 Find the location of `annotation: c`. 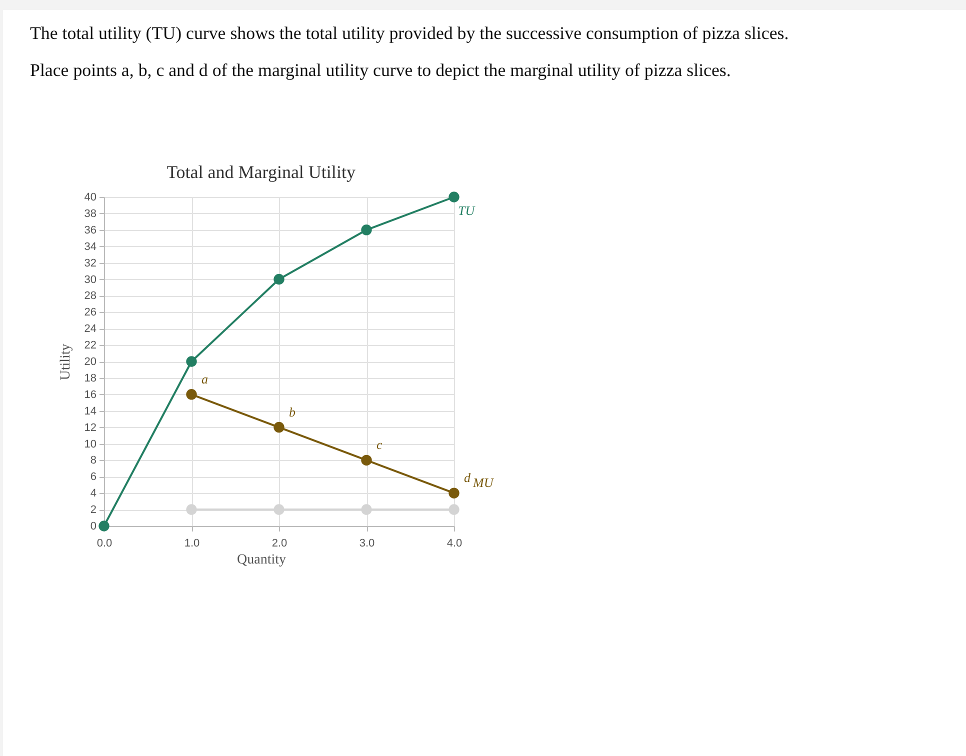

annotation: c is located at coordinates (379, 444).